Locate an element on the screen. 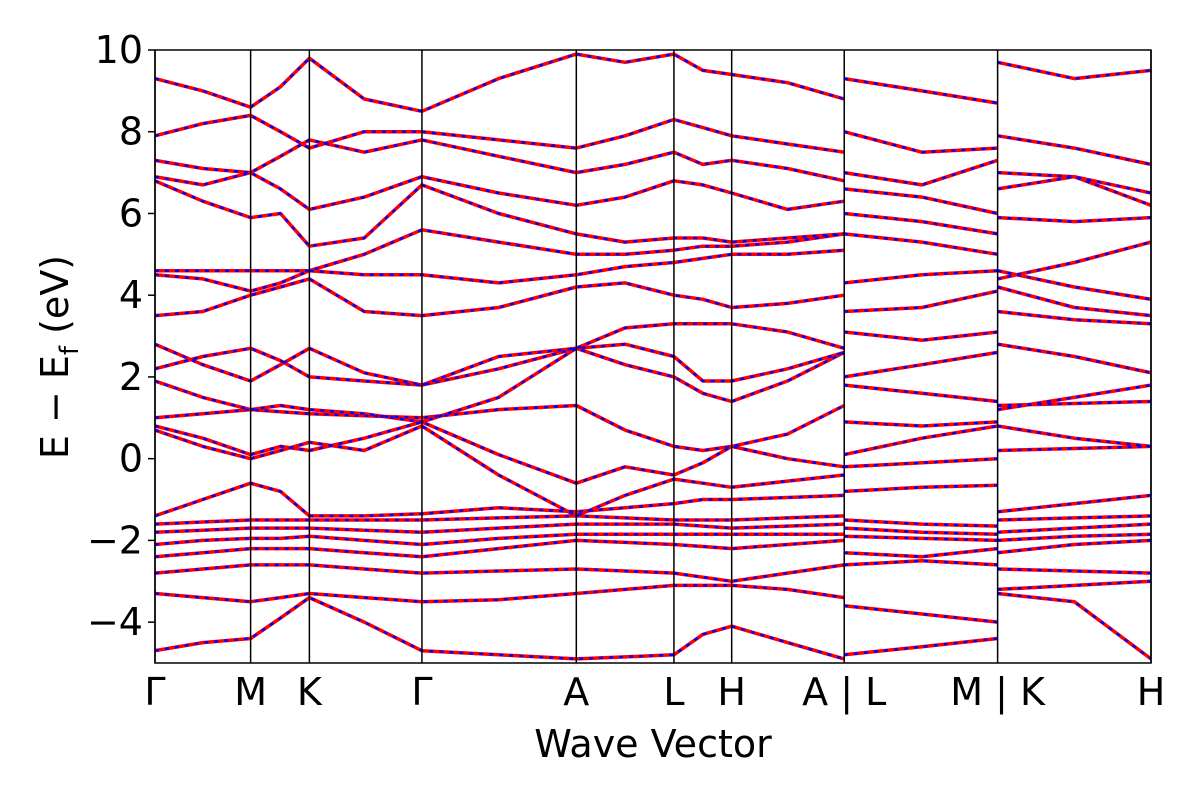 This screenshot has width=1200, height=800. y-axis-label: E − Ef (eV) is located at coordinates (59, 357).